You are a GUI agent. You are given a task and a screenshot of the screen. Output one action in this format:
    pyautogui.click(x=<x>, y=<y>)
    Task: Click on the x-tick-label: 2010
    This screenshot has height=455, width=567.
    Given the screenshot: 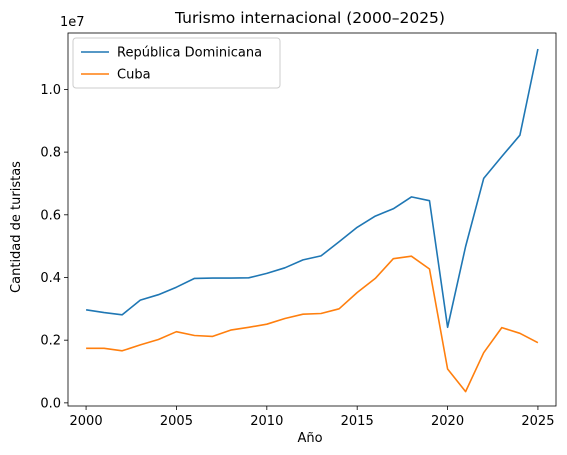 What is the action you would take?
    pyautogui.click(x=266, y=421)
    